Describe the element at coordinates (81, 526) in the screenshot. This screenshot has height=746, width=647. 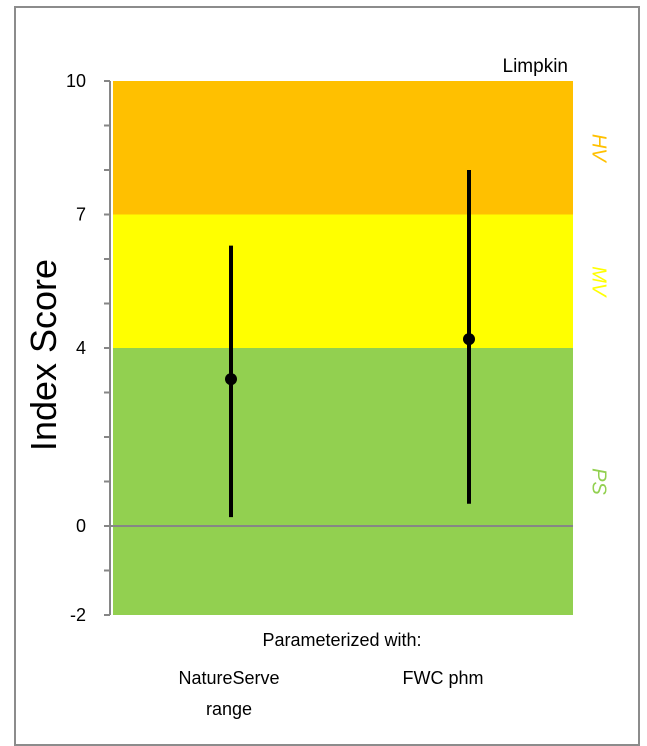
I see `y-tick-label: 0` at that location.